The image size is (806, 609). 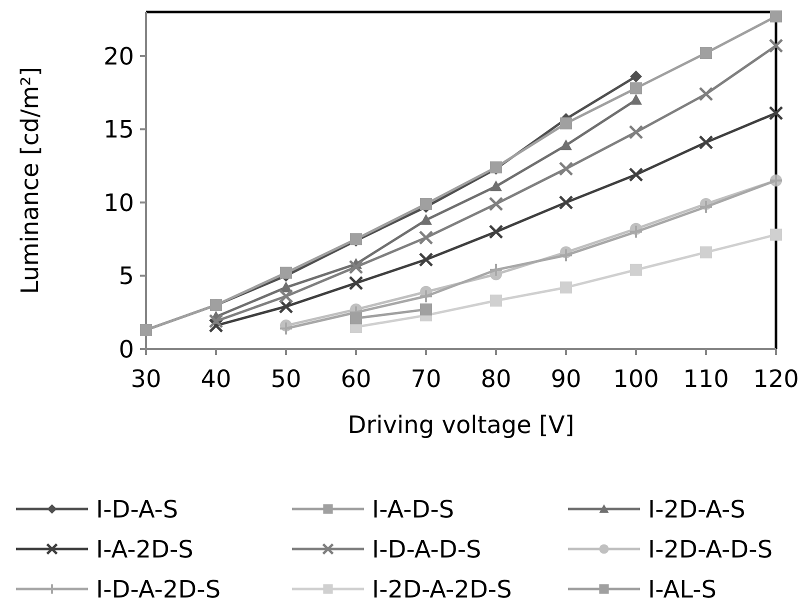 What do you see at coordinates (137, 509) in the screenshot?
I see `legend-label: I-D-A-S` at bounding box center [137, 509].